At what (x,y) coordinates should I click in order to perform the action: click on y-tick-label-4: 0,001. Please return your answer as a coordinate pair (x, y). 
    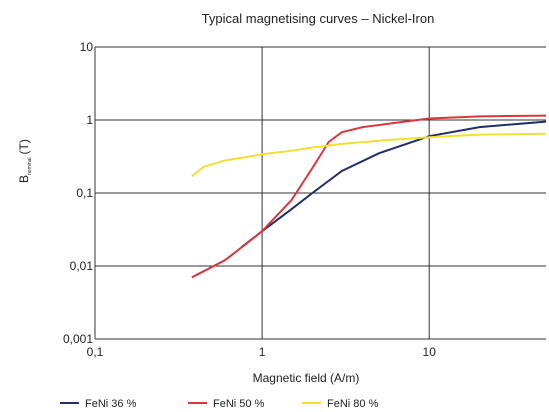
    Looking at the image, I should click on (78, 339).